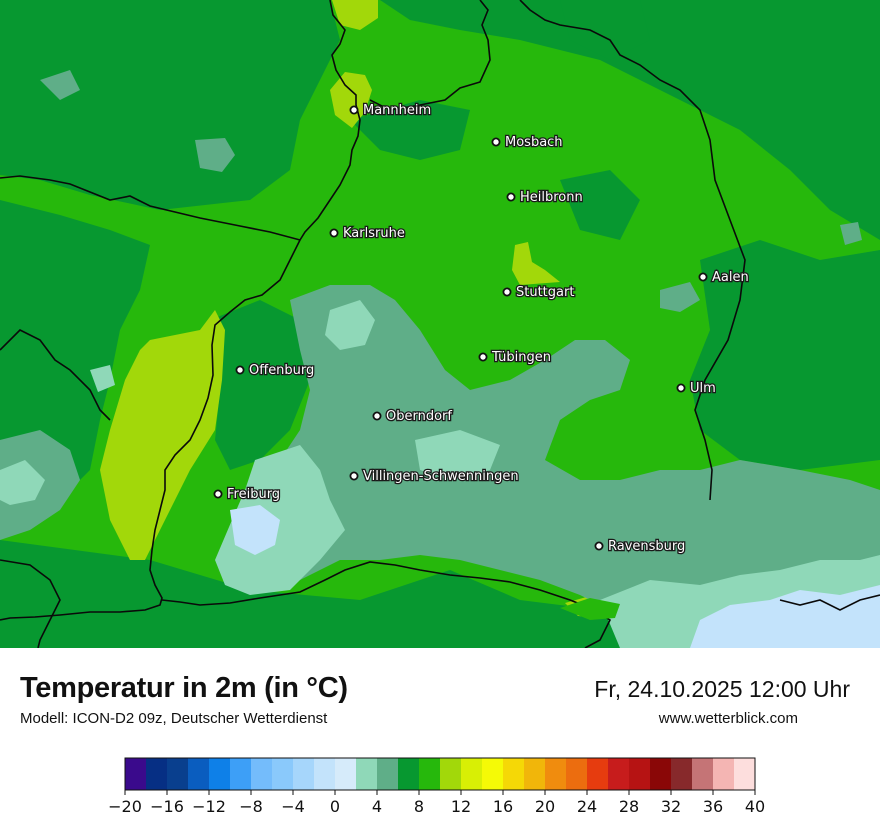  I want to click on city-marker: Mosbach, so click(527, 142).